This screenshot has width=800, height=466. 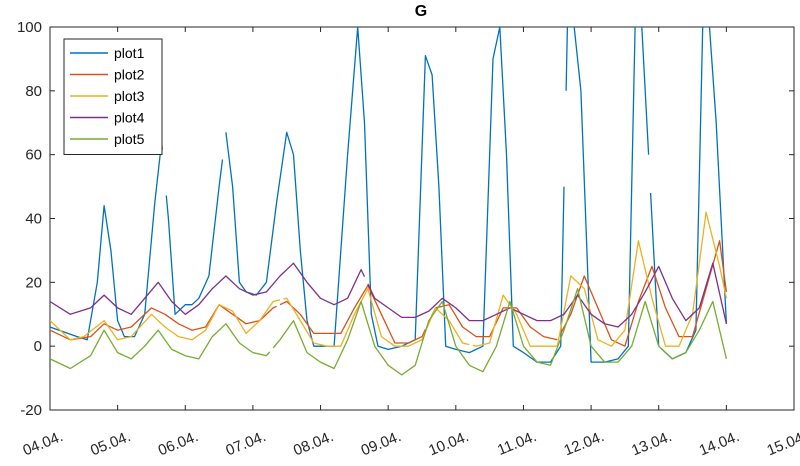 What do you see at coordinates (33, 219) in the screenshot?
I see `y-tick-label: 40` at bounding box center [33, 219].